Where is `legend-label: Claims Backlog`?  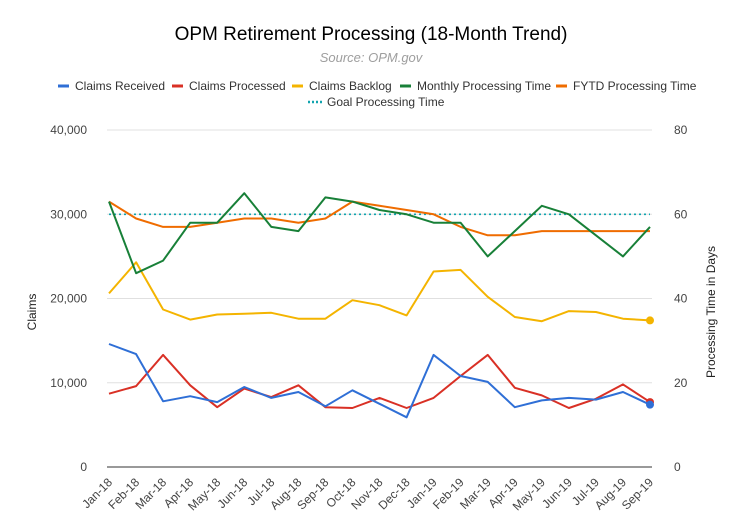 legend-label: Claims Backlog is located at coordinates (350, 86).